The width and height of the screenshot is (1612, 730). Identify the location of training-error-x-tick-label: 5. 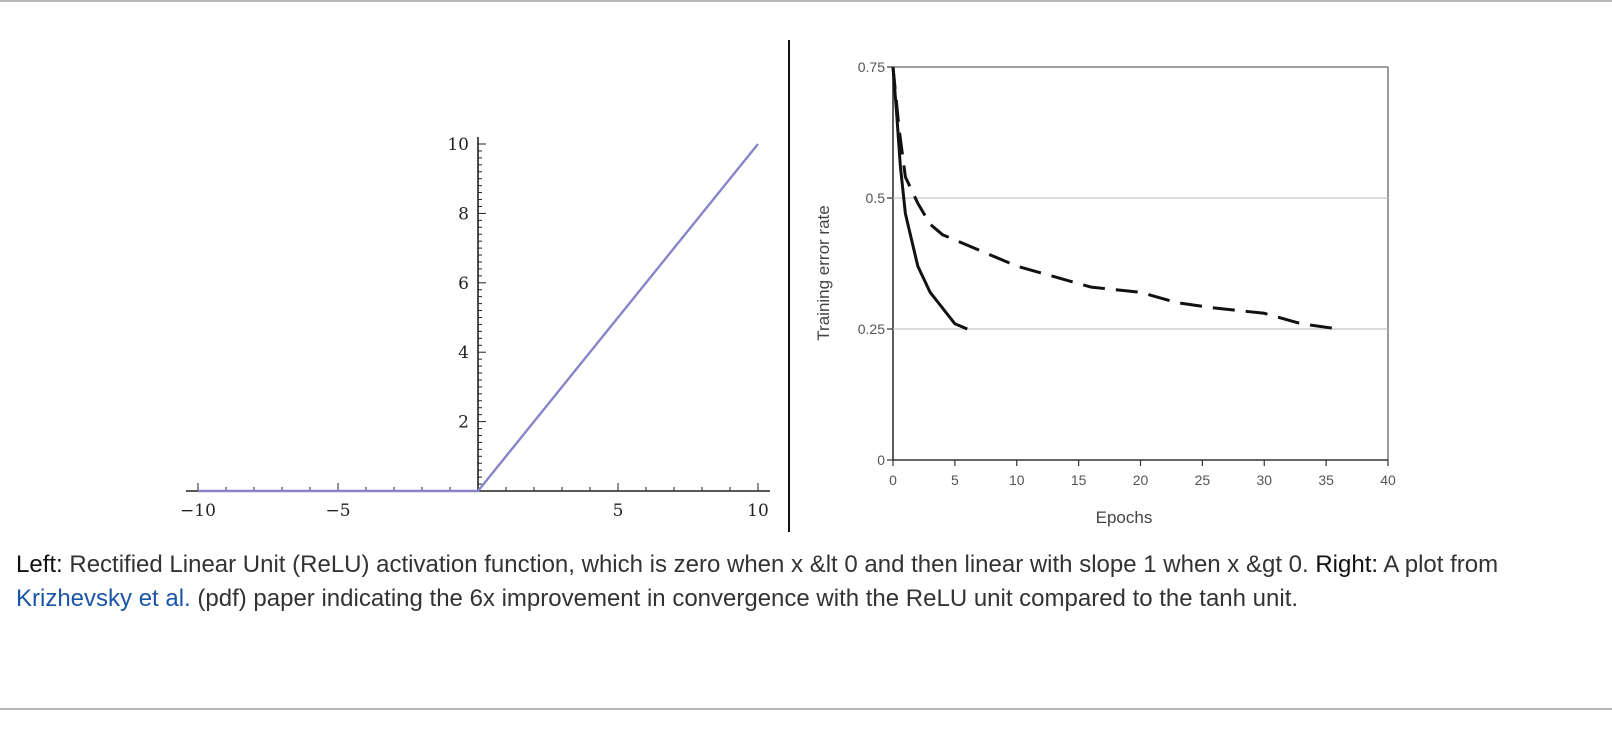
(955, 480).